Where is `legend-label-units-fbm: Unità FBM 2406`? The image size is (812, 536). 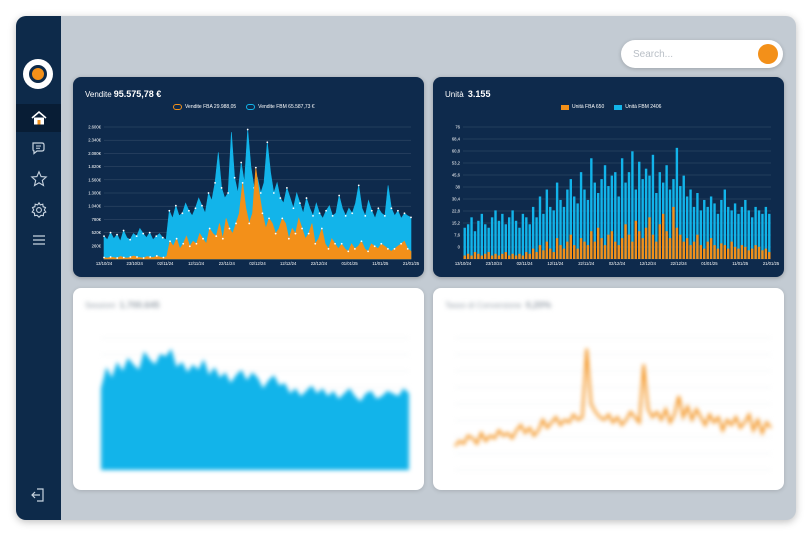
legend-label-units-fbm: Unità FBM 2406 is located at coordinates (643, 107).